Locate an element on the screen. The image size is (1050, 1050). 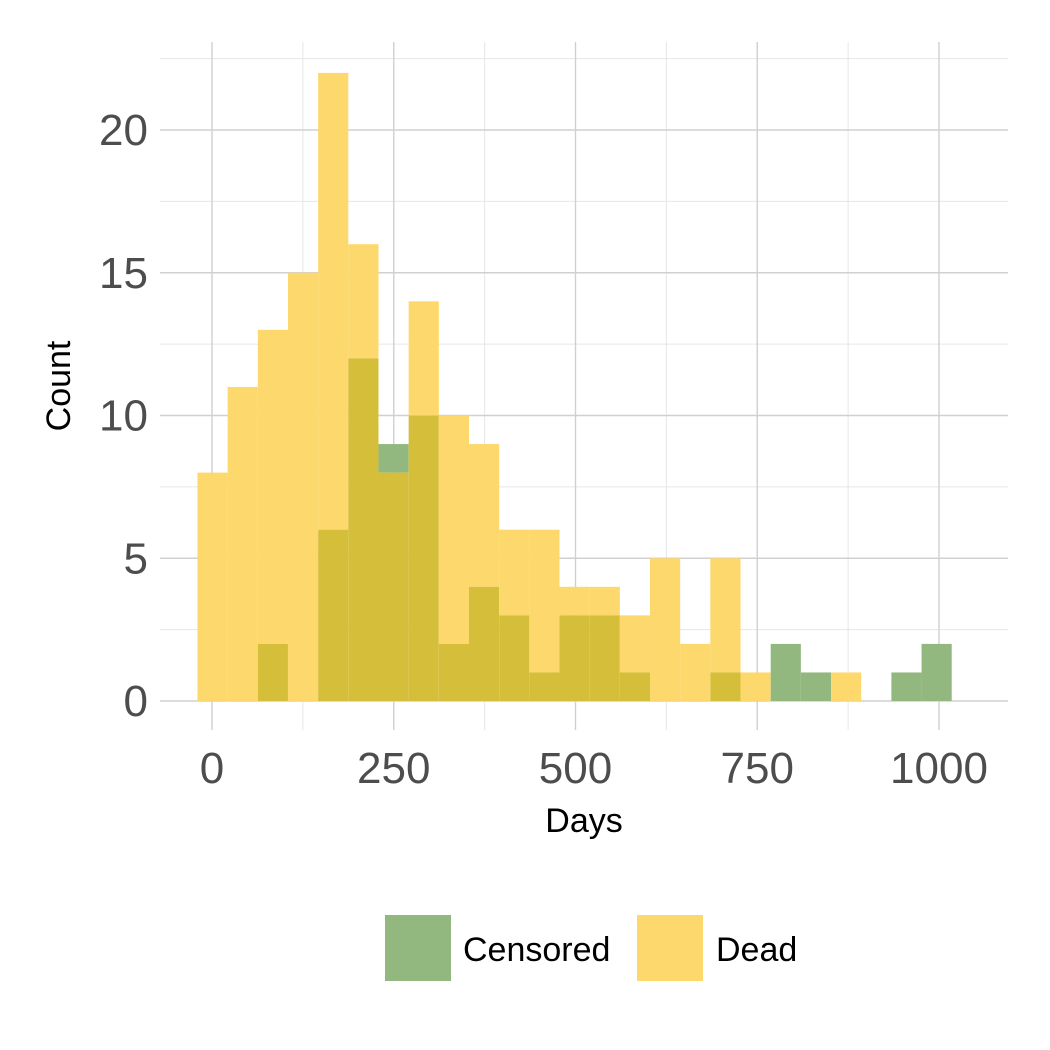
y-tick-label: 15 is located at coordinates (123, 273).